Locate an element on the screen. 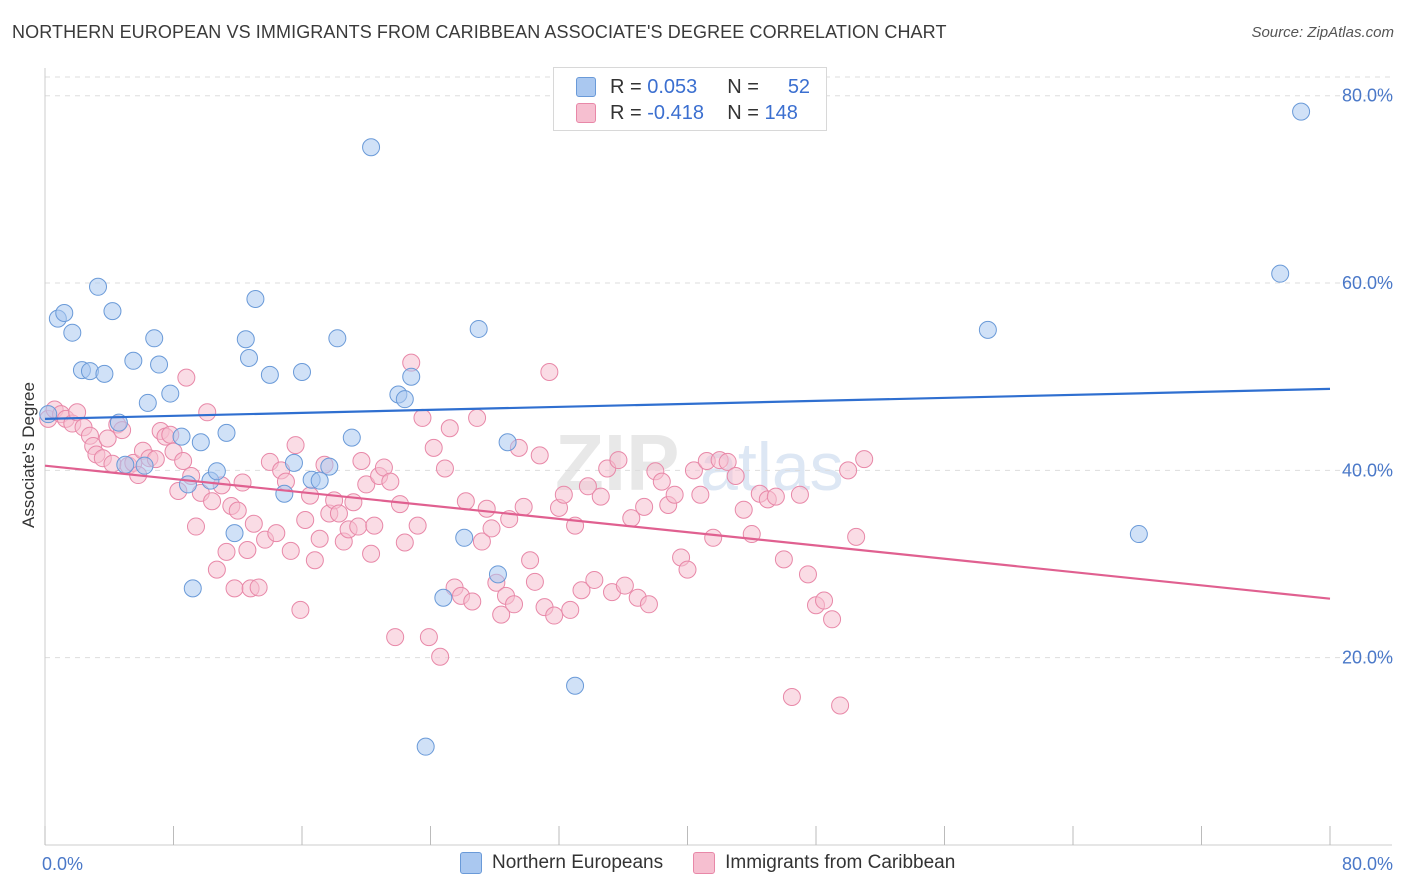  bottom-legend-item-northern-europeans: Northern Europeans is located at coordinates (561, 863).